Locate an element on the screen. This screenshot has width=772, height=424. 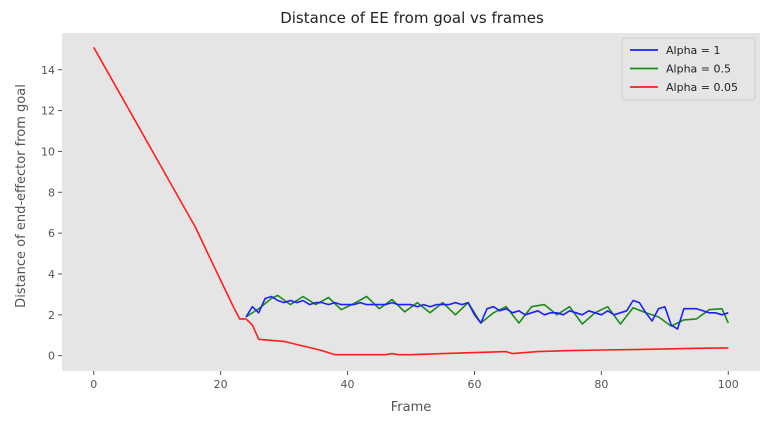
y-tick-label: 4 is located at coordinates (51, 274).